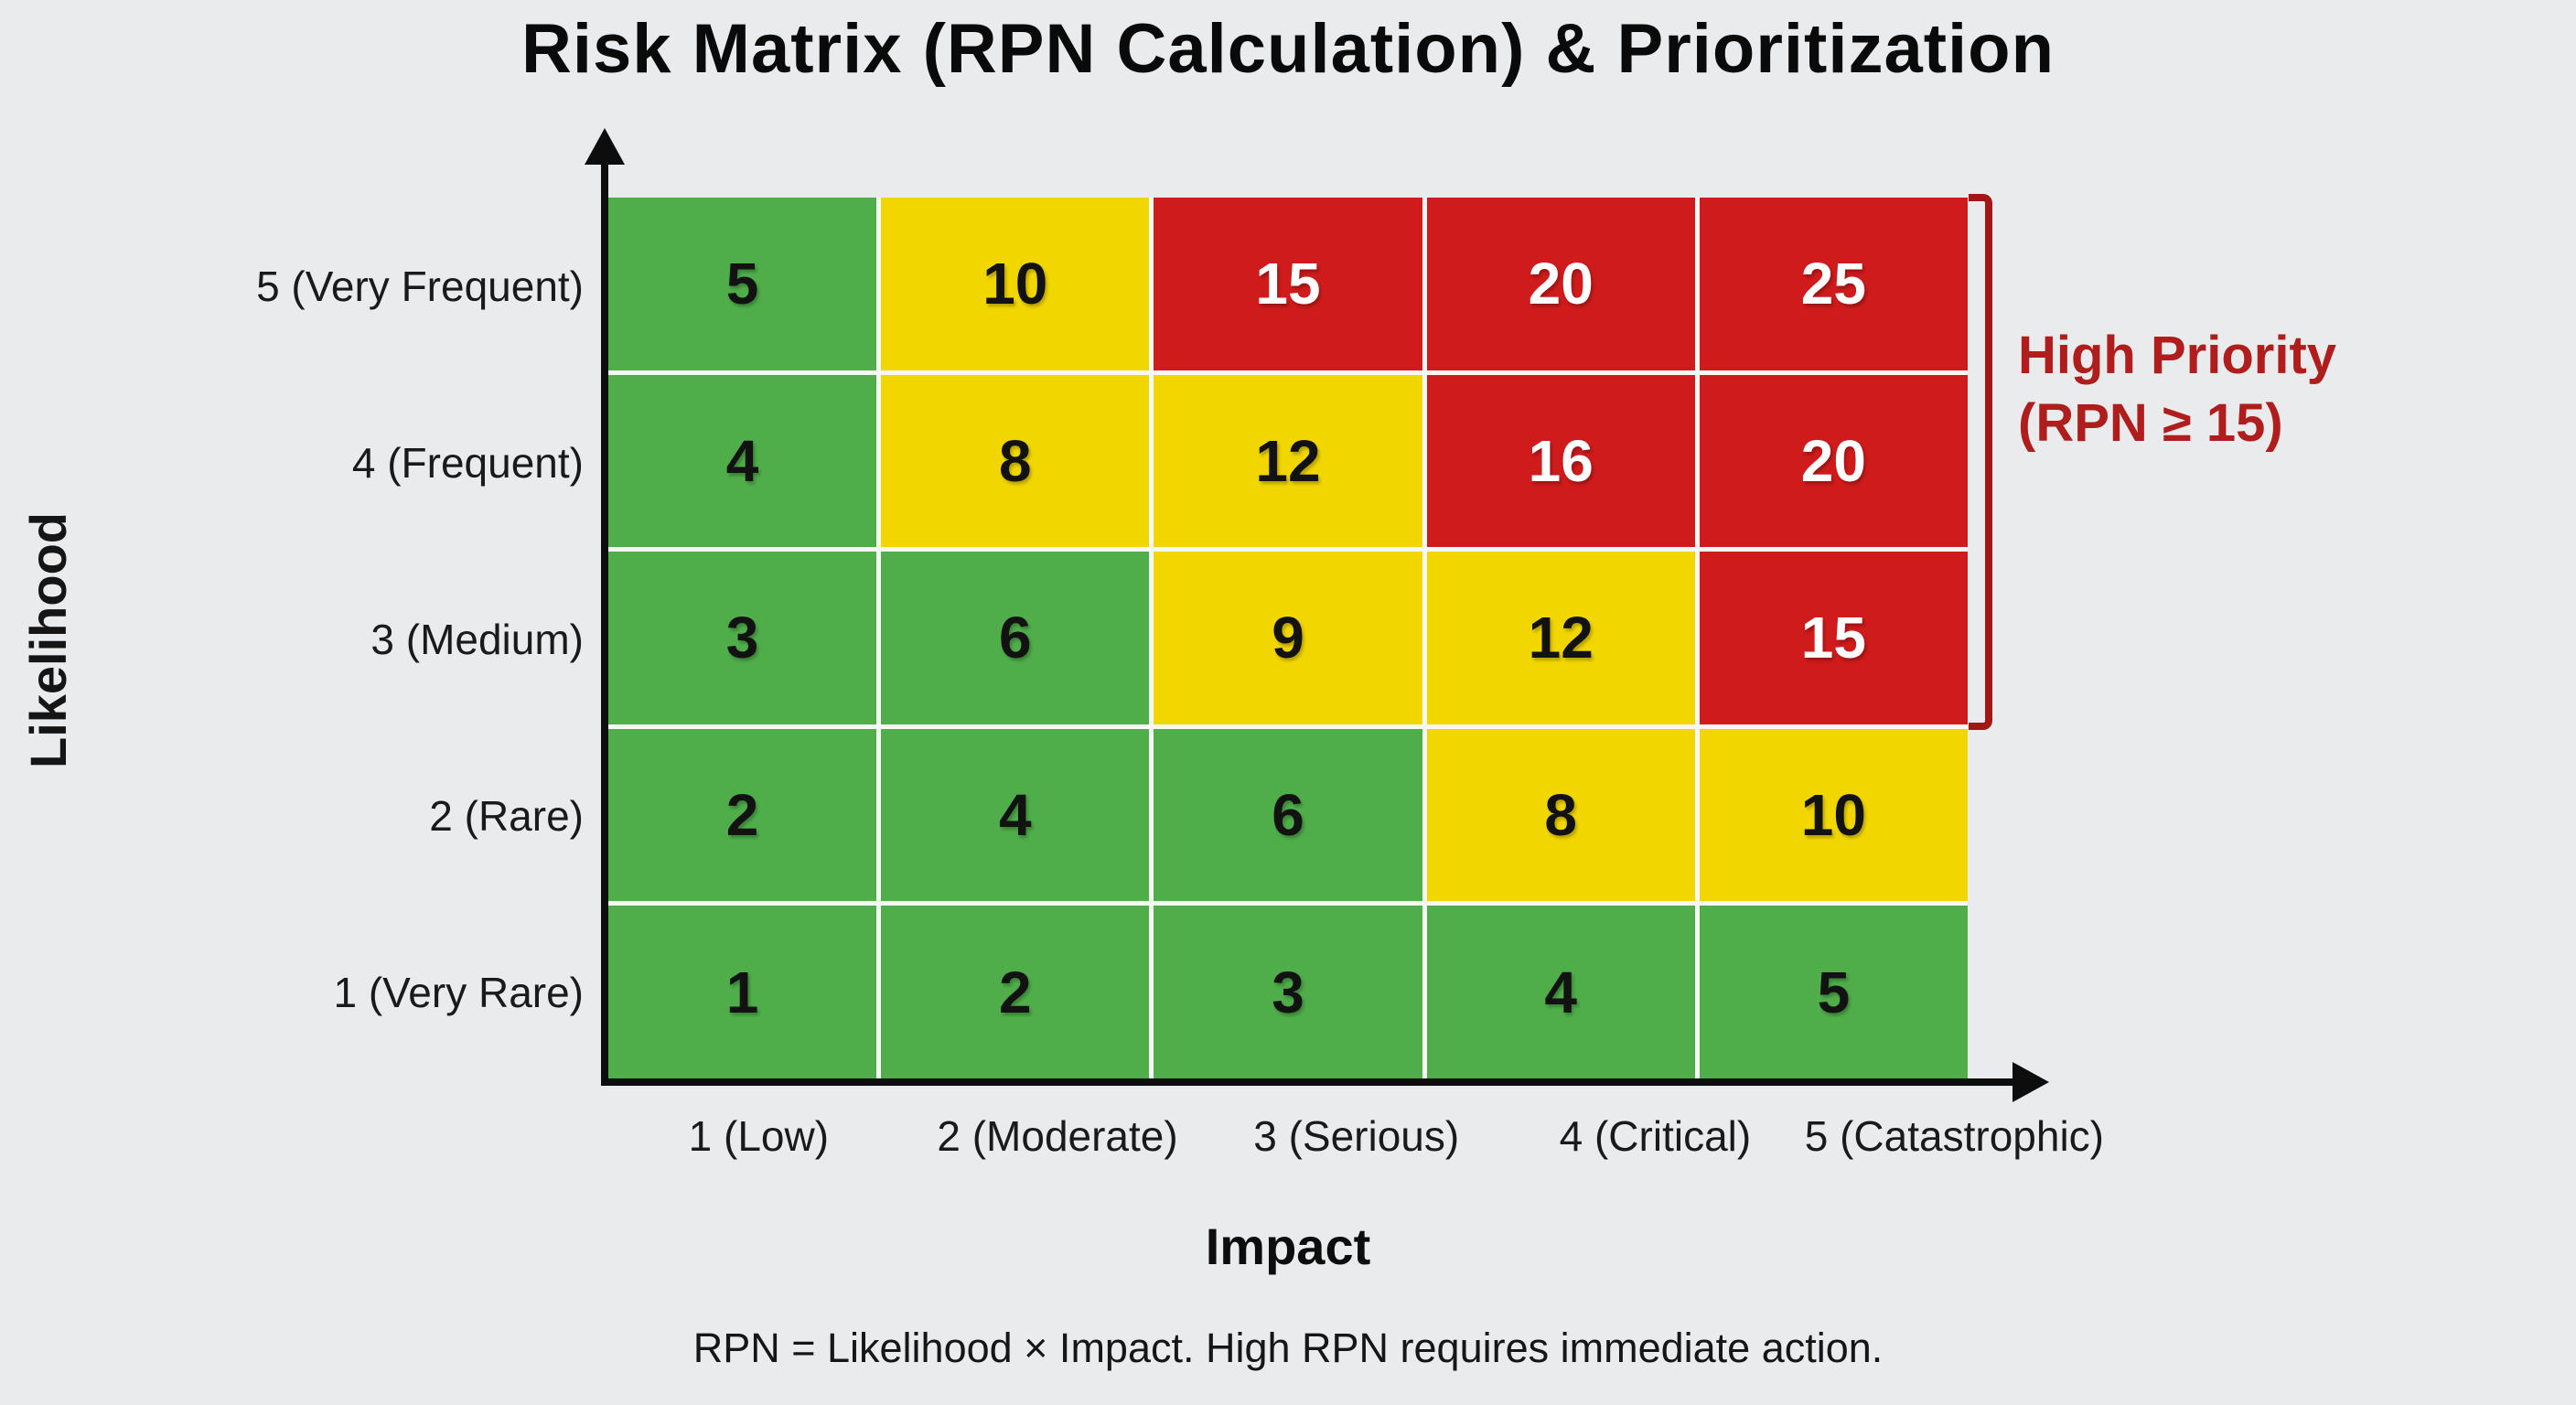 Image resolution: width=2576 pixels, height=1405 pixels. What do you see at coordinates (477, 639) in the screenshot?
I see `y-tick-label: 3 (Medium)` at bounding box center [477, 639].